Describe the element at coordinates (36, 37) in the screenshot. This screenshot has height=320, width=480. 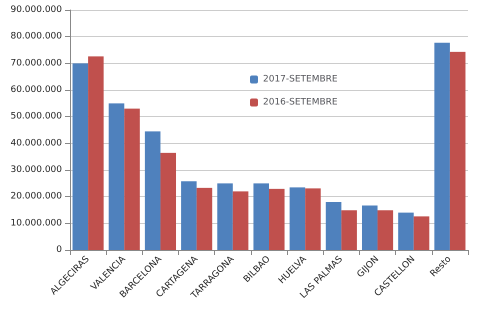
I see `y-tick-label: 80.000.000` at that location.